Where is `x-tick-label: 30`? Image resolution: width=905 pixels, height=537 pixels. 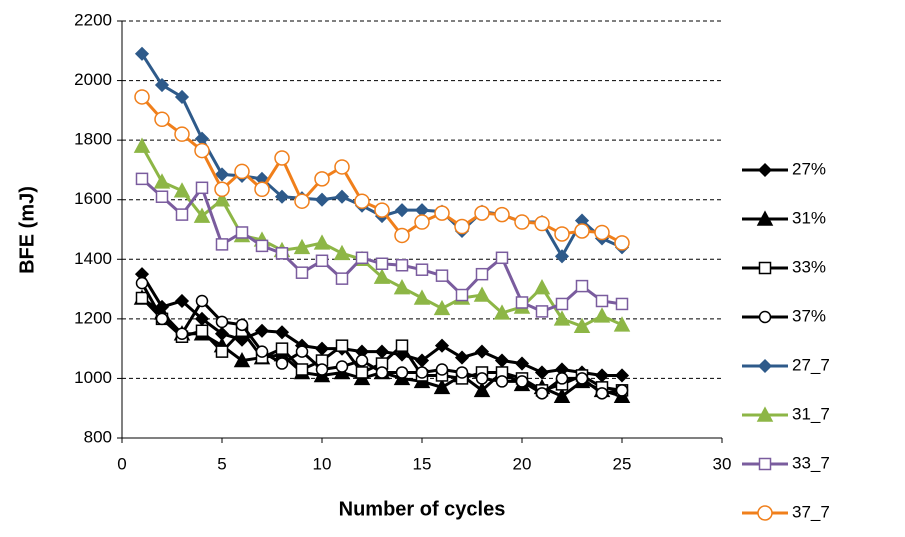
x-tick-label: 30 is located at coordinates (722, 463).